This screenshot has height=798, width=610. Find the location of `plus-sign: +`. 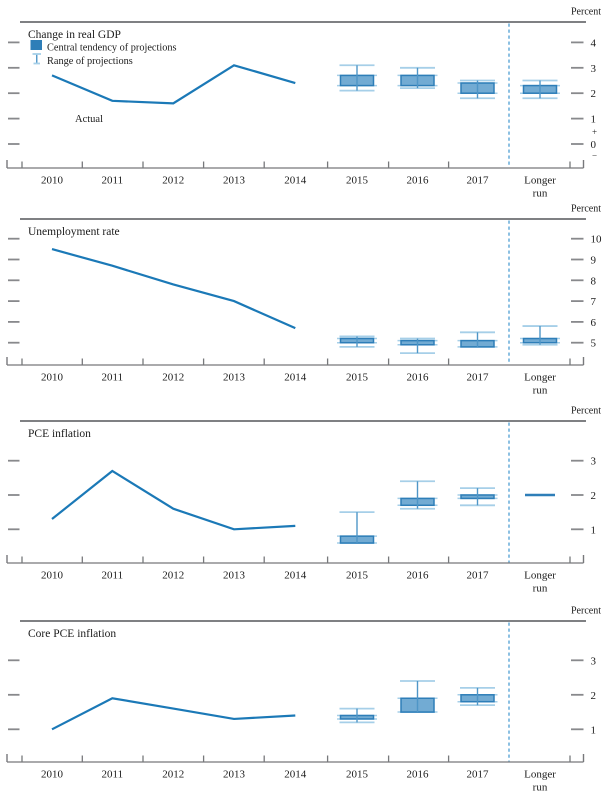

plus-sign: + is located at coordinates (594, 132).